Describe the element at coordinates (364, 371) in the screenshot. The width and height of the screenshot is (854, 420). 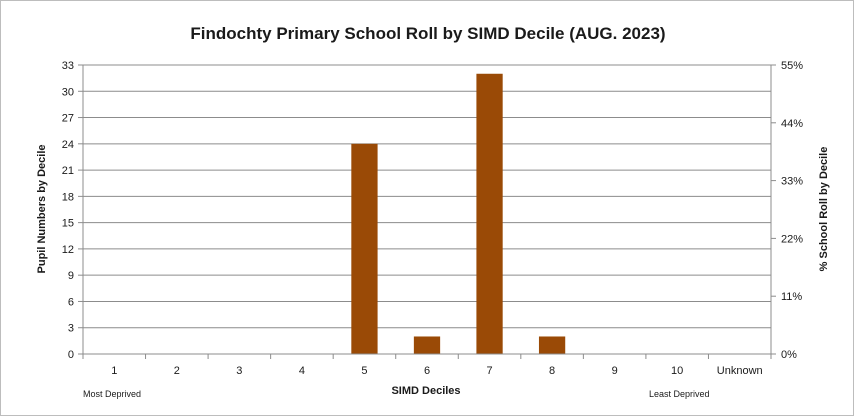
I see `x-tick-label: 5` at that location.